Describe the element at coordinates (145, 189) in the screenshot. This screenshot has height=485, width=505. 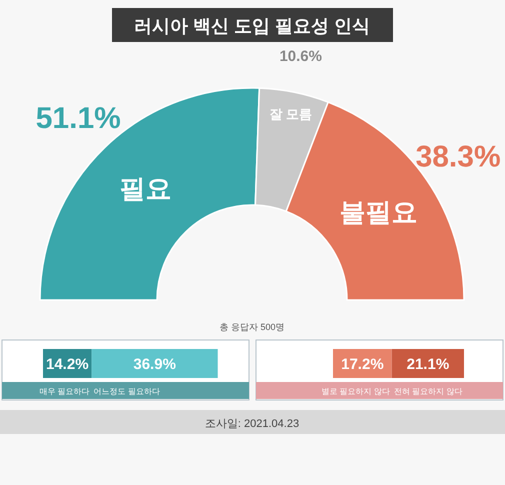
I see `slice-label: 필요` at that location.